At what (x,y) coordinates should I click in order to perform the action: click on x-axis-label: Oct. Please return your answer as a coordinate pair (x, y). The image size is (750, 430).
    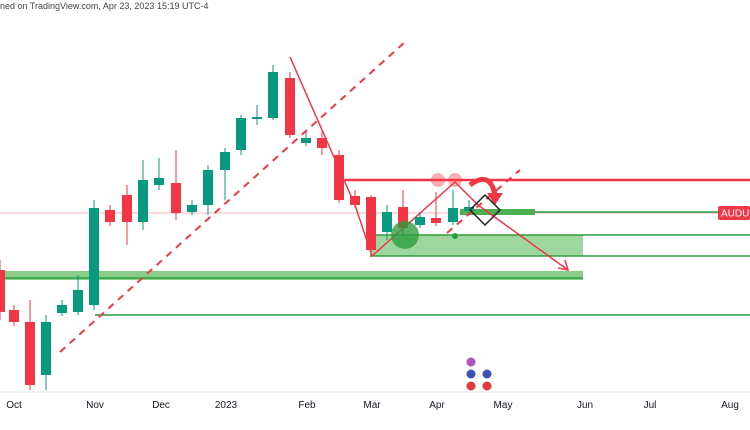
    Looking at the image, I should click on (14, 405).